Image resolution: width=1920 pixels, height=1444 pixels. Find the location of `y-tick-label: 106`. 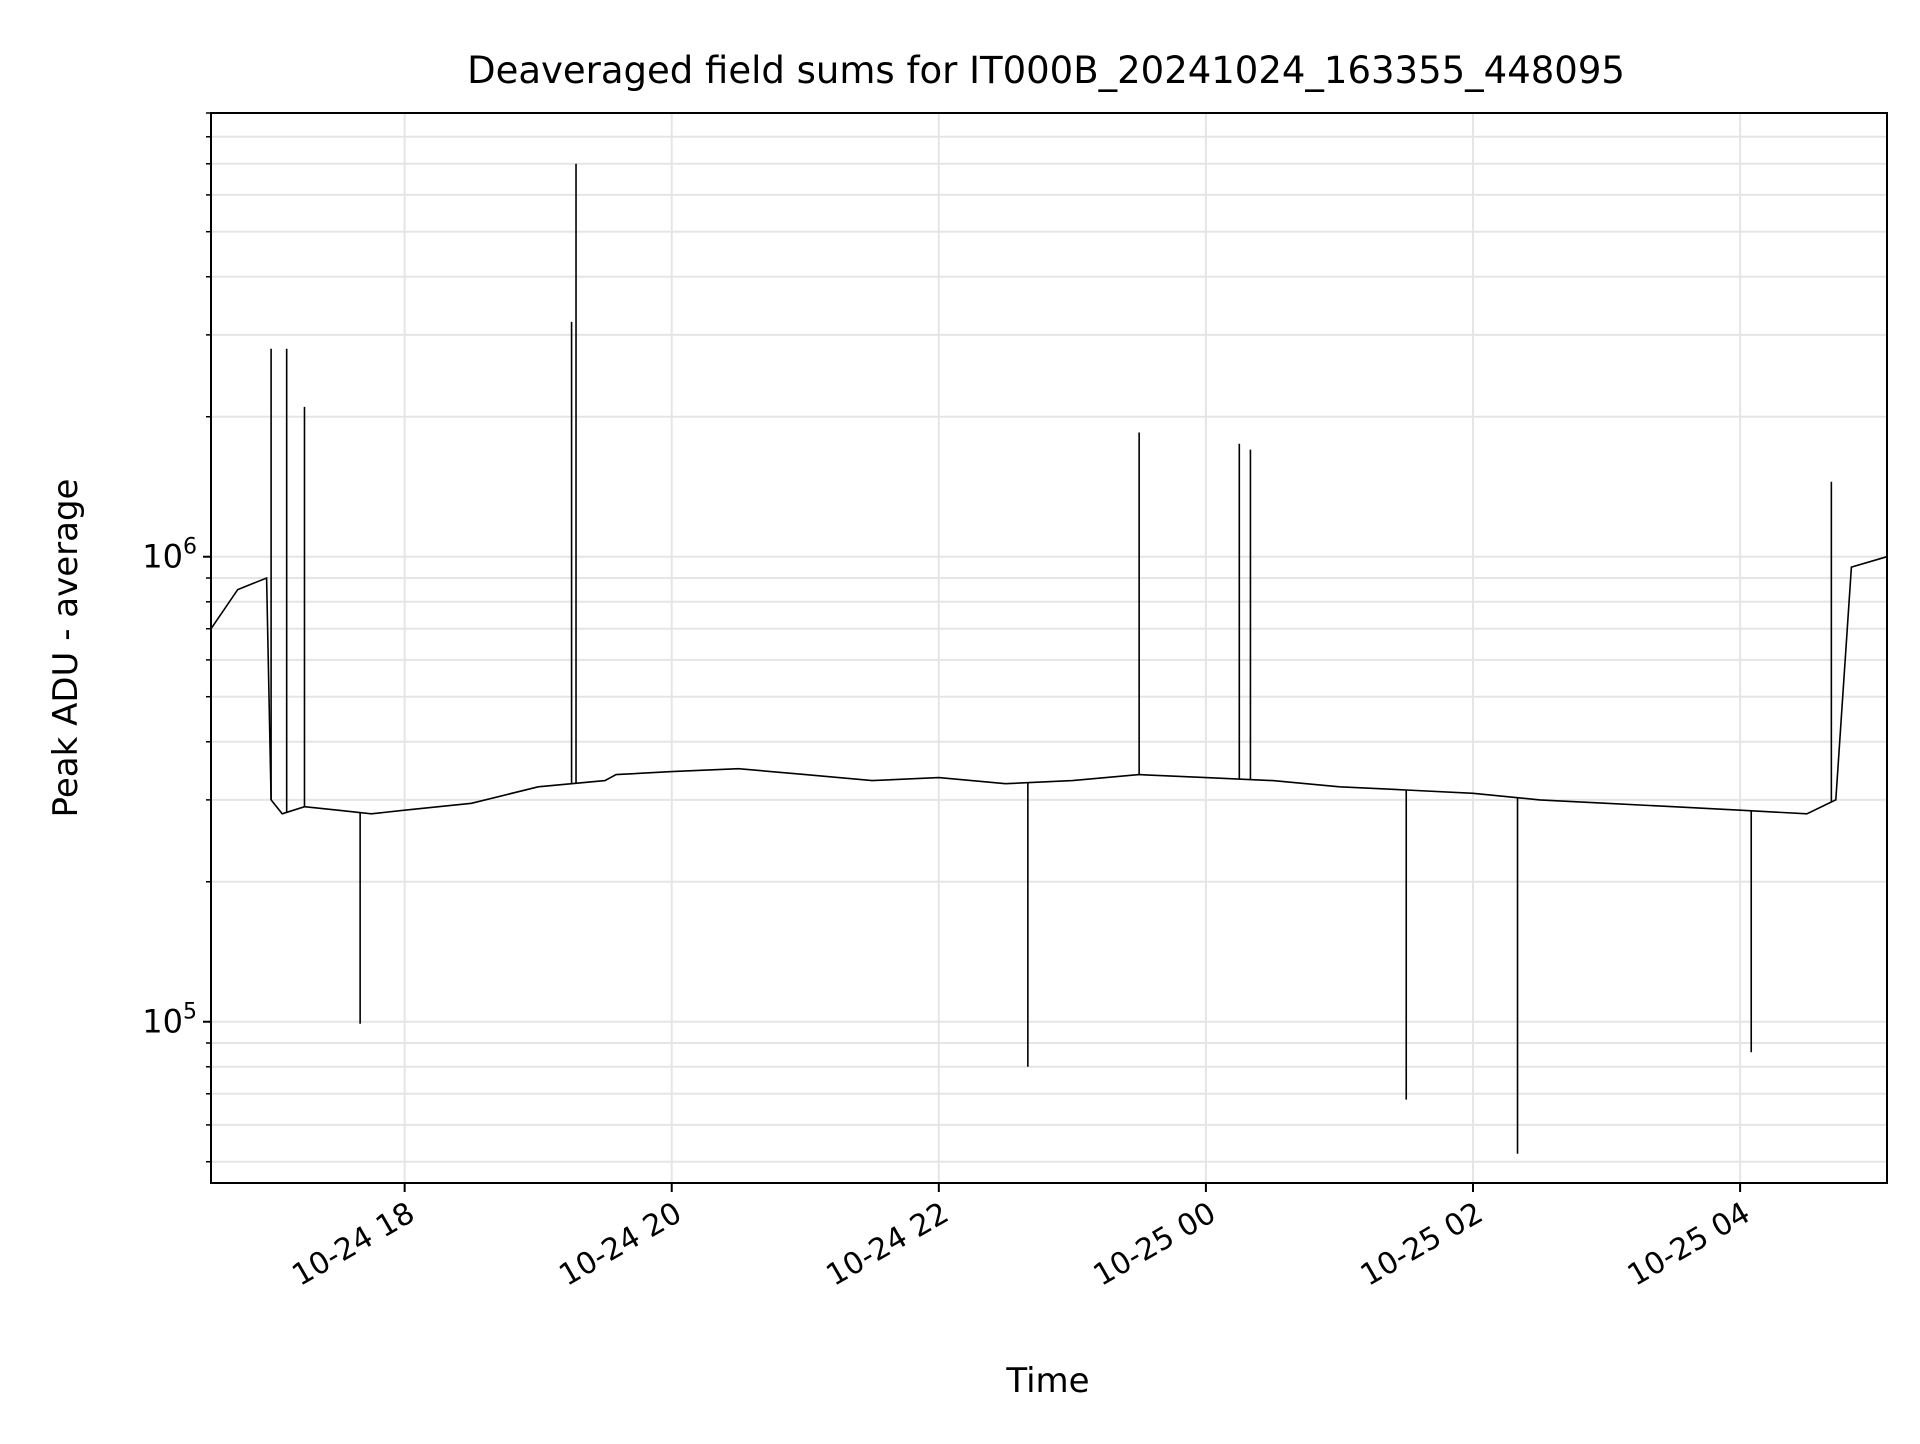

y-tick-label: 106 is located at coordinates (169, 555).